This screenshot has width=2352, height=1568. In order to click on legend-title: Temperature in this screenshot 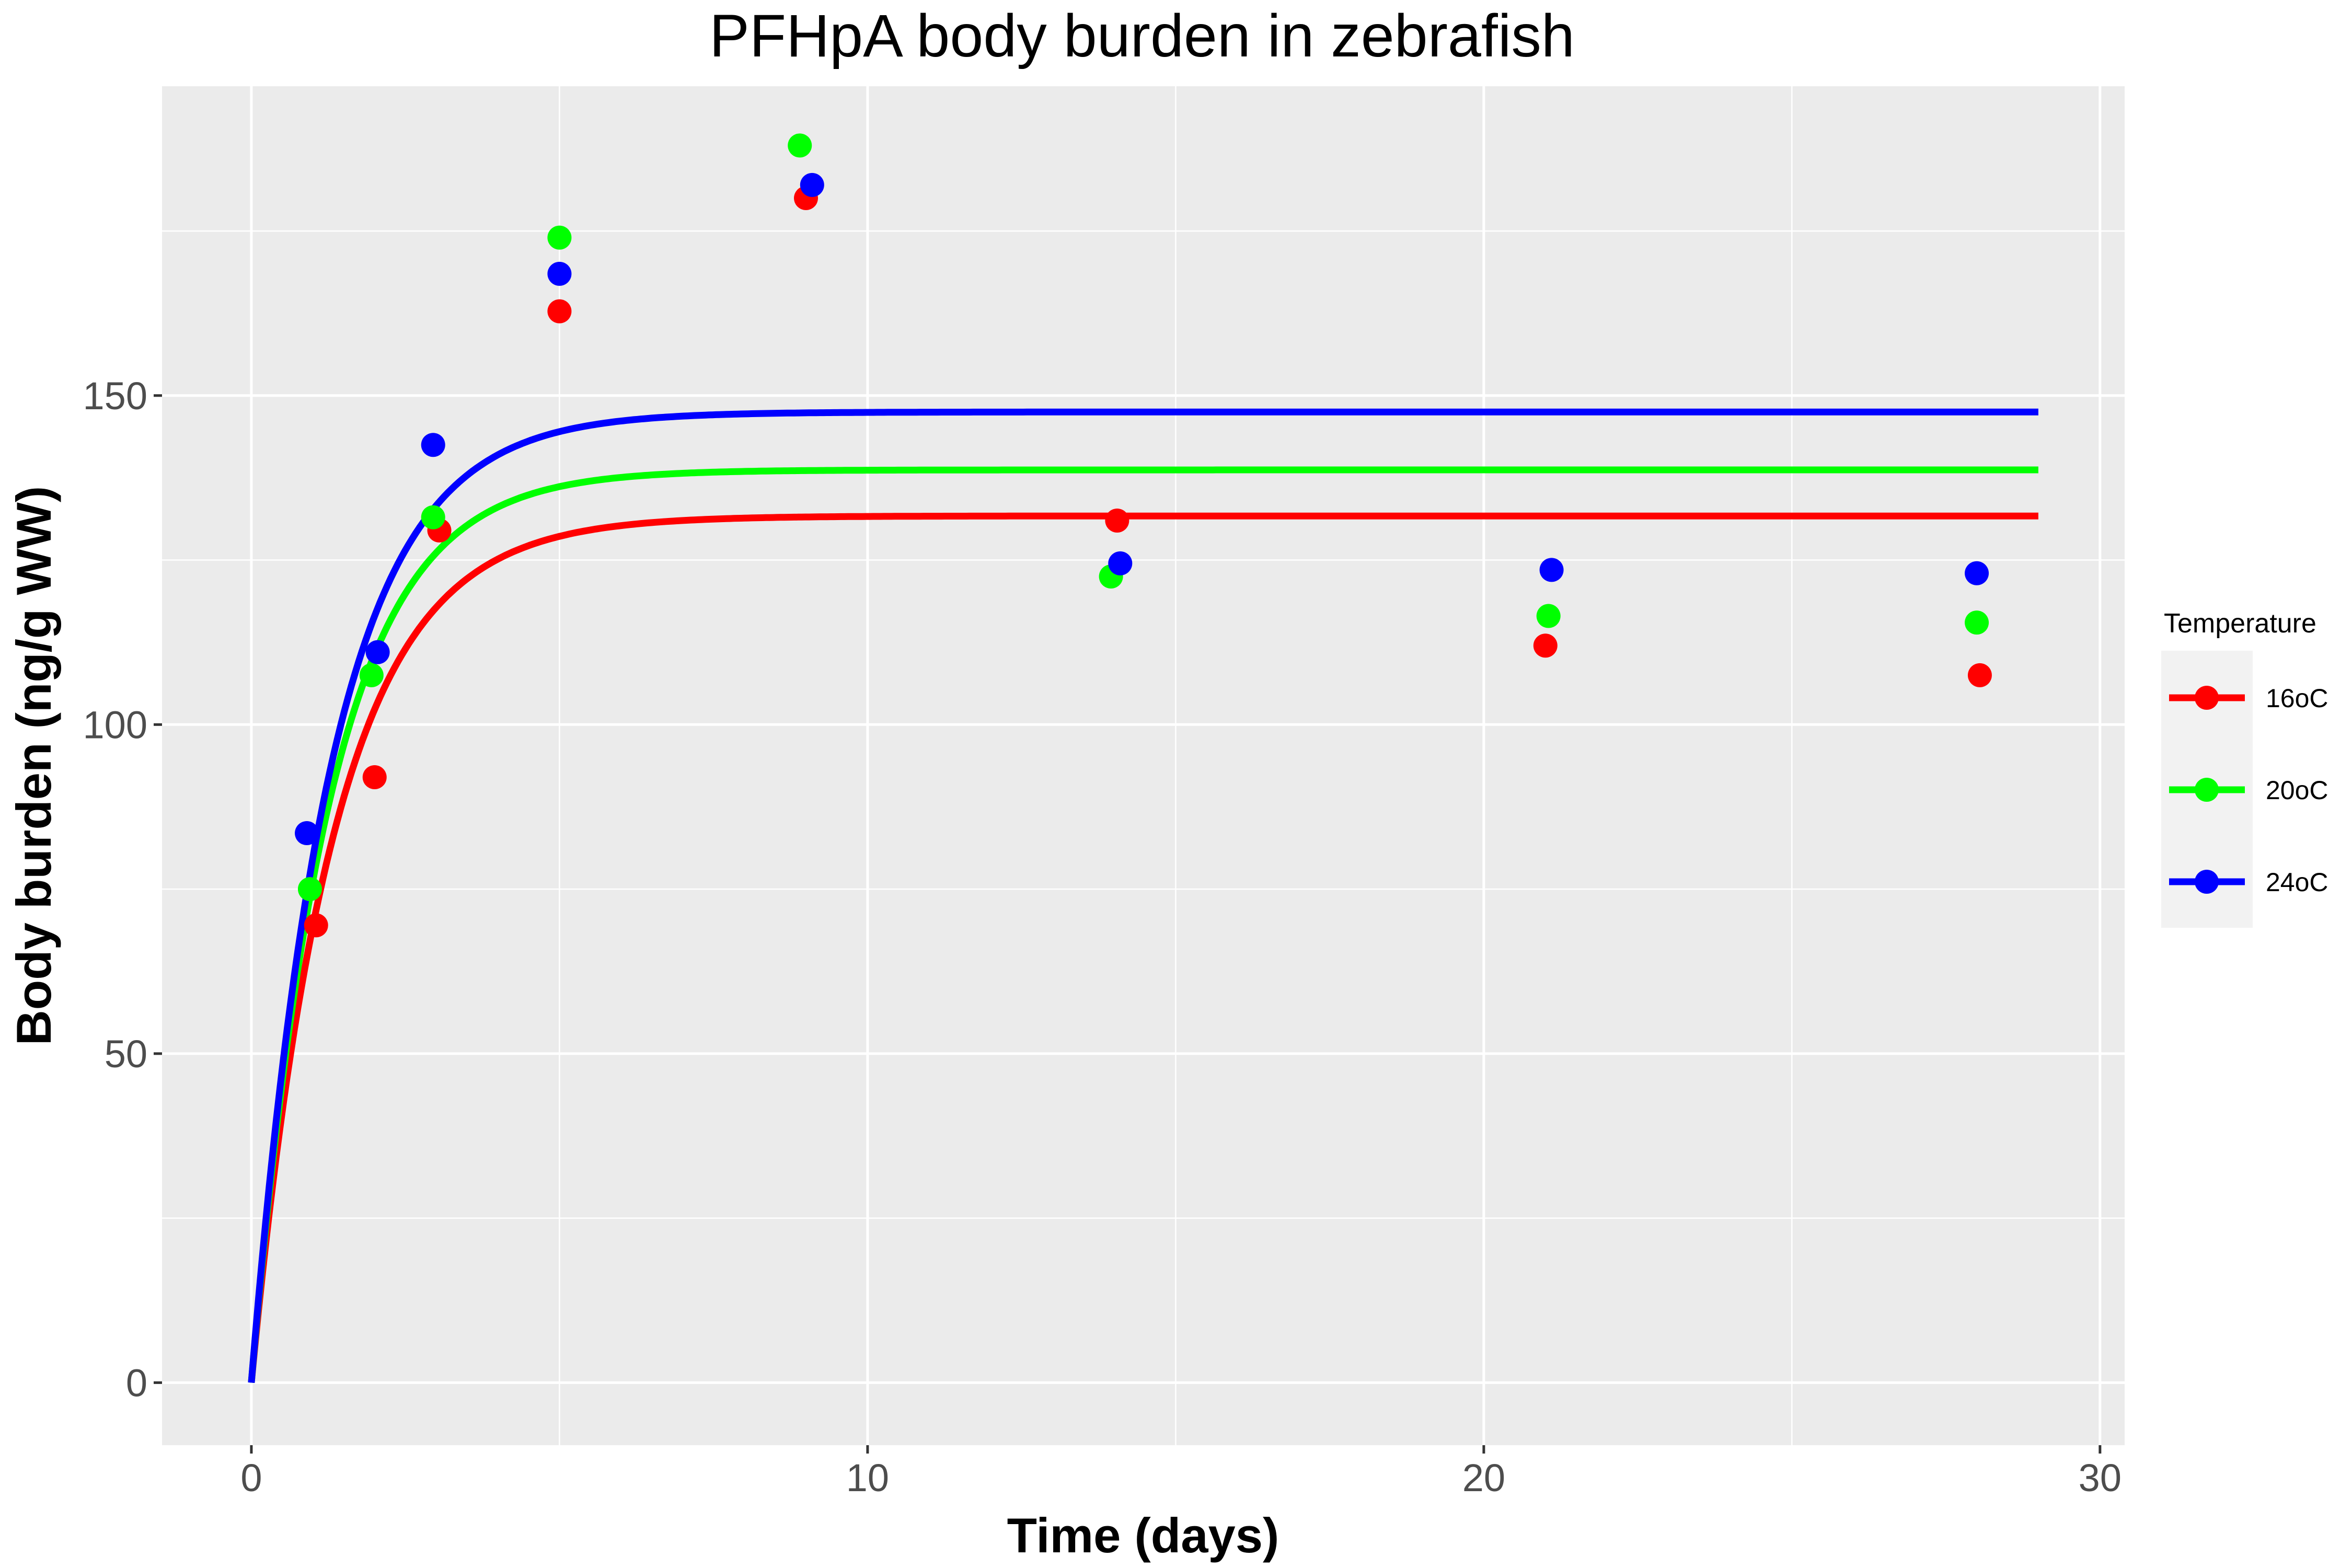, I will do `click(2240, 623)`.